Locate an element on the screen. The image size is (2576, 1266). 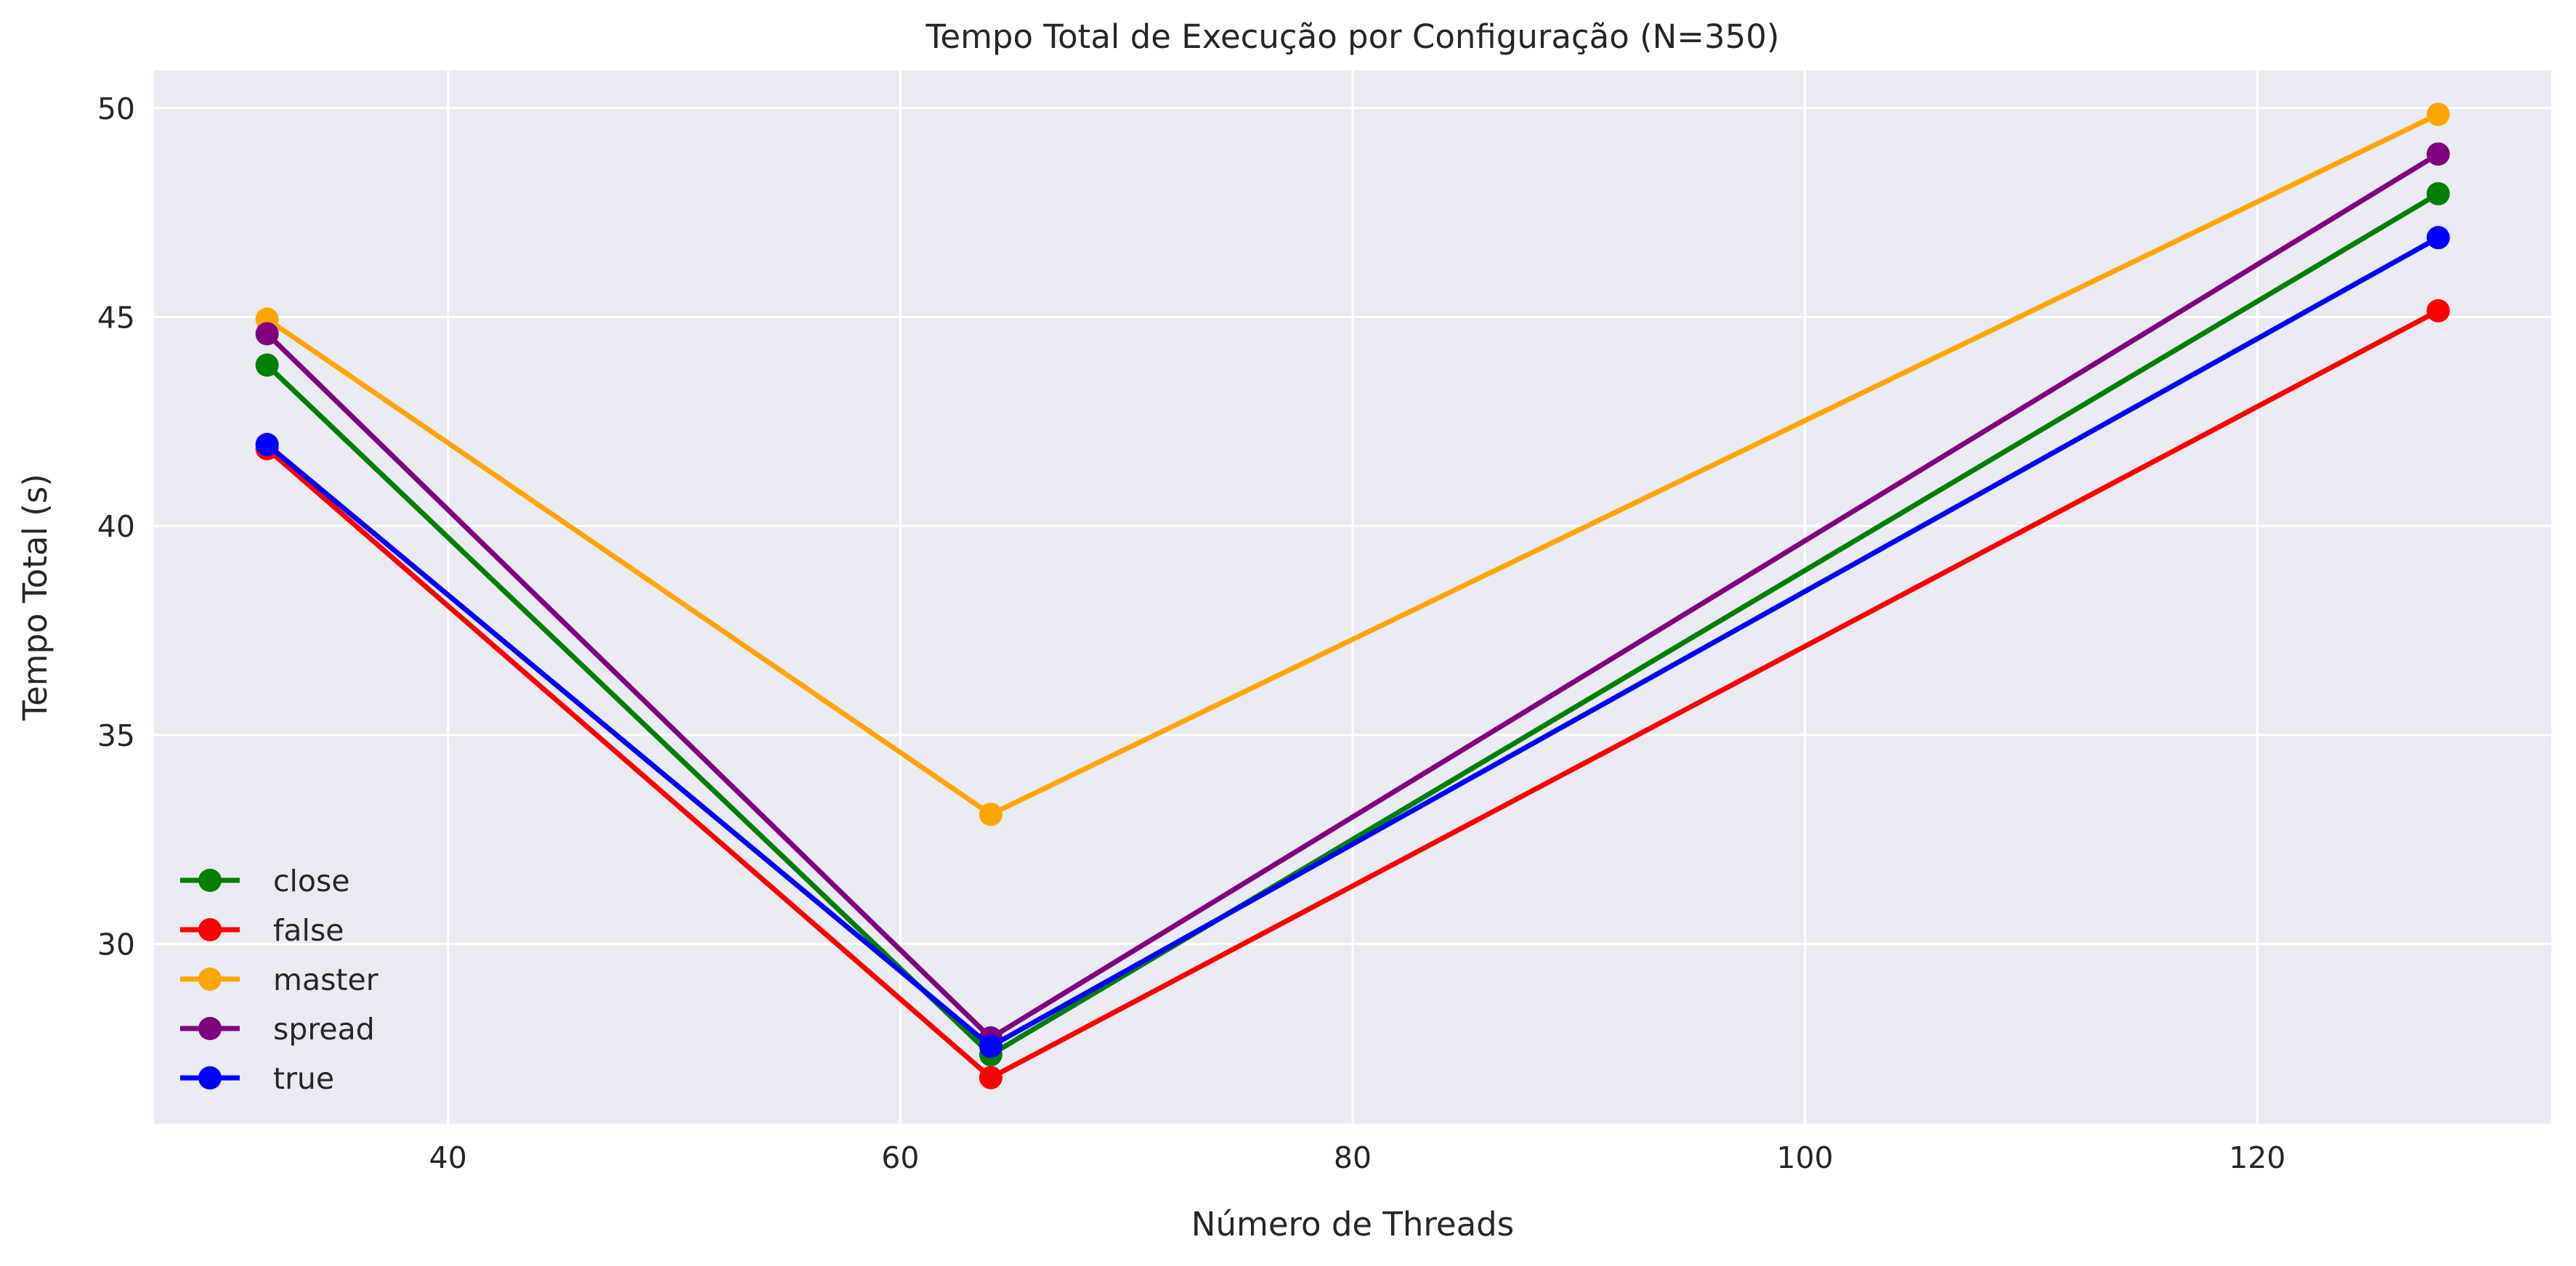
y-tick-label: 50 is located at coordinates (116, 109).